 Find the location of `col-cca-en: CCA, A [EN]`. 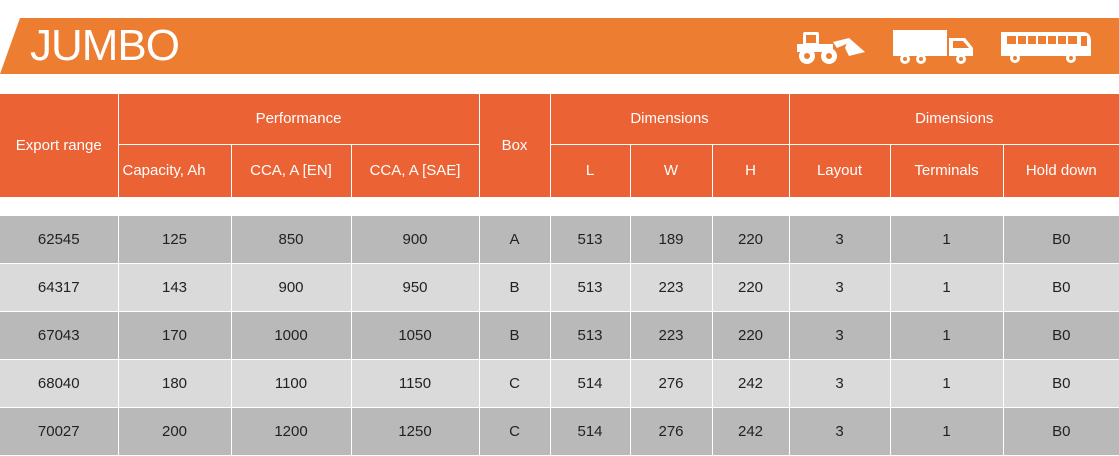

col-cca-en: CCA, A [EN] is located at coordinates (291, 170).